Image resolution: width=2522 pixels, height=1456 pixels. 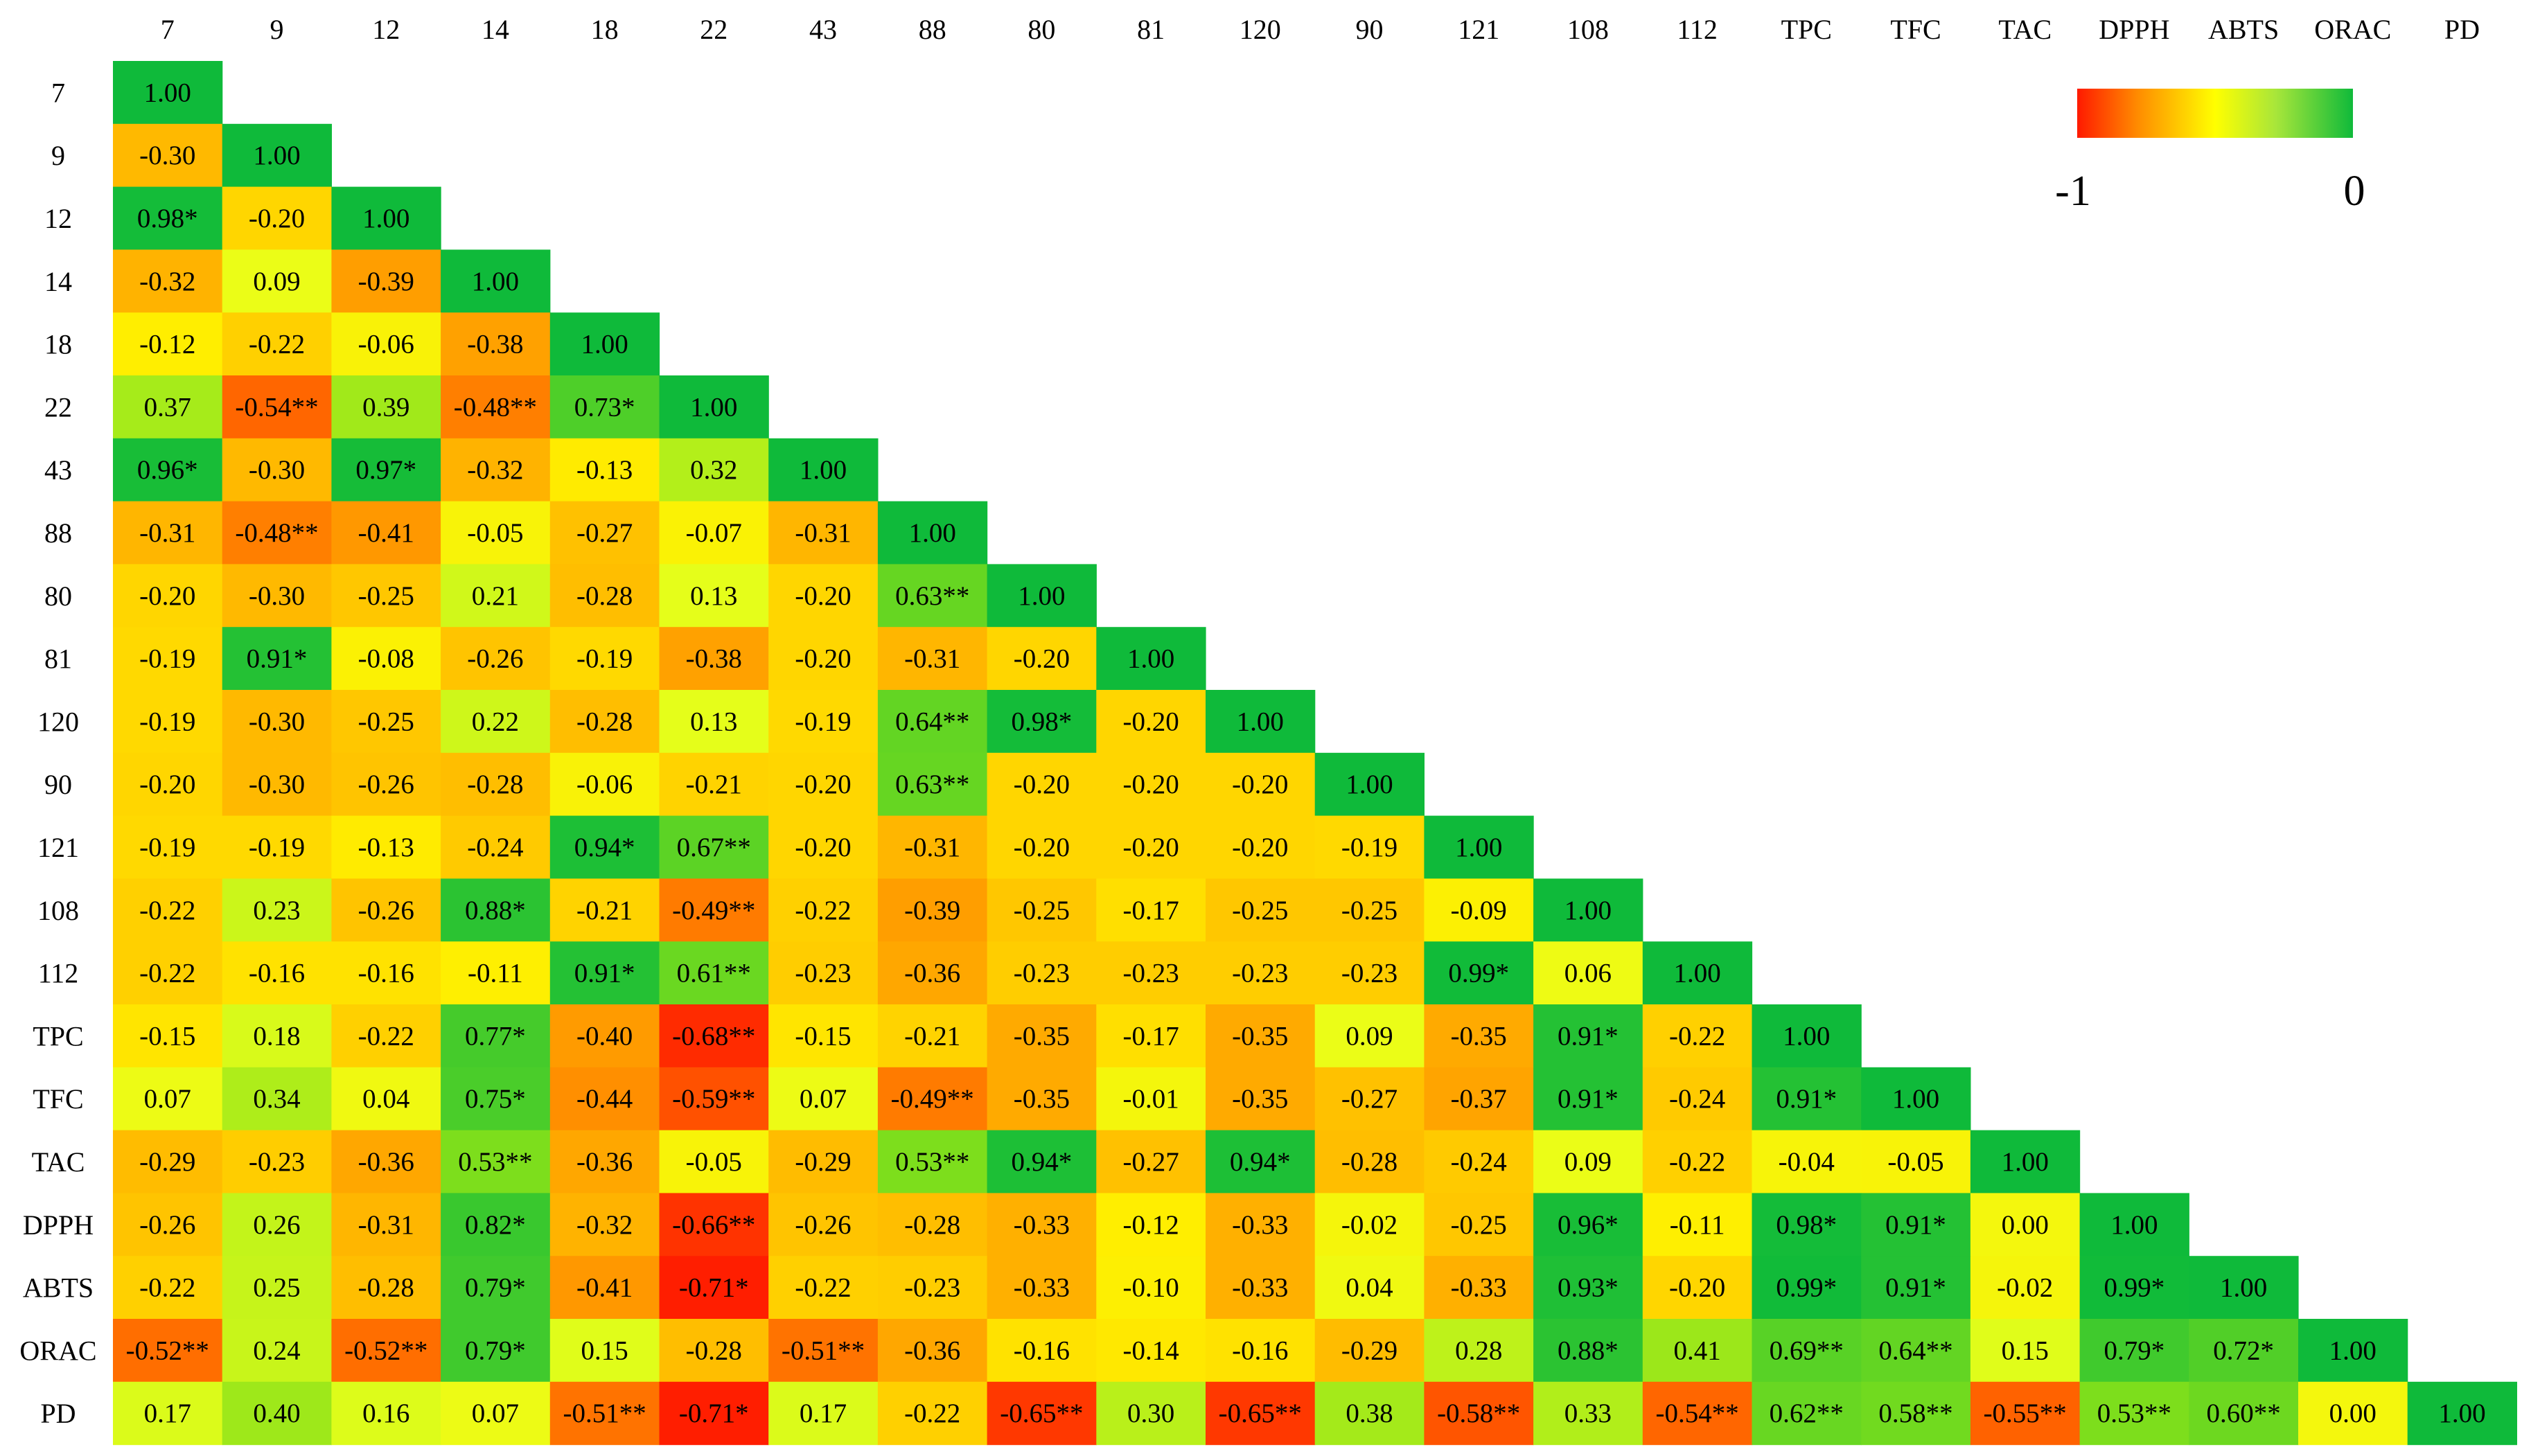 I want to click on cell-value: 0.82*, so click(x=495, y=1225).